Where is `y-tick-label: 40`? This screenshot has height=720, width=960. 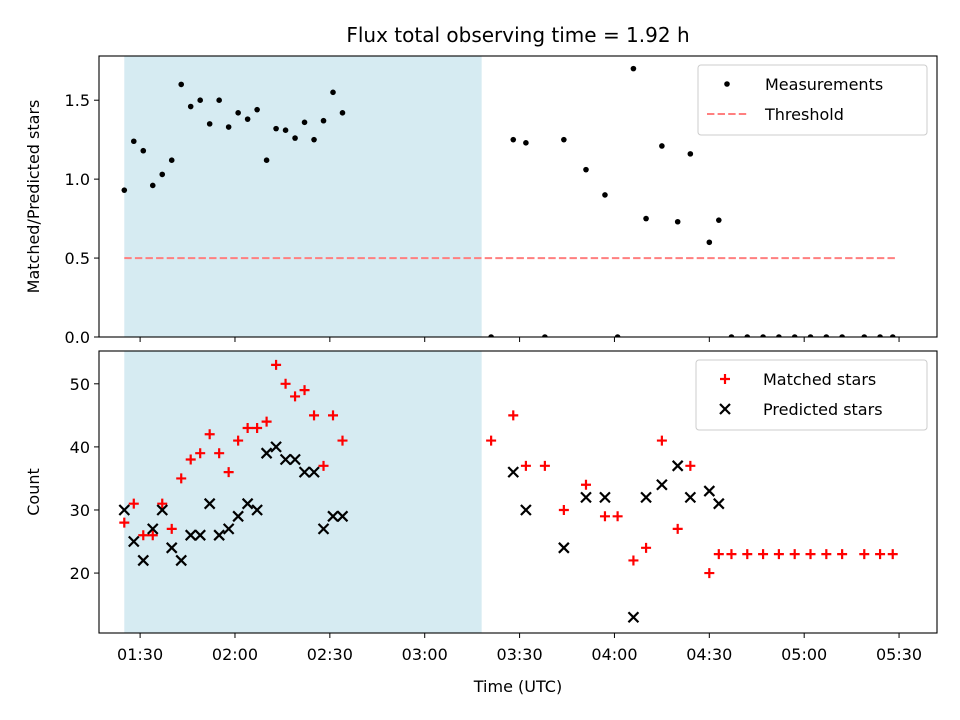 y-tick-label: 40 is located at coordinates (80, 447).